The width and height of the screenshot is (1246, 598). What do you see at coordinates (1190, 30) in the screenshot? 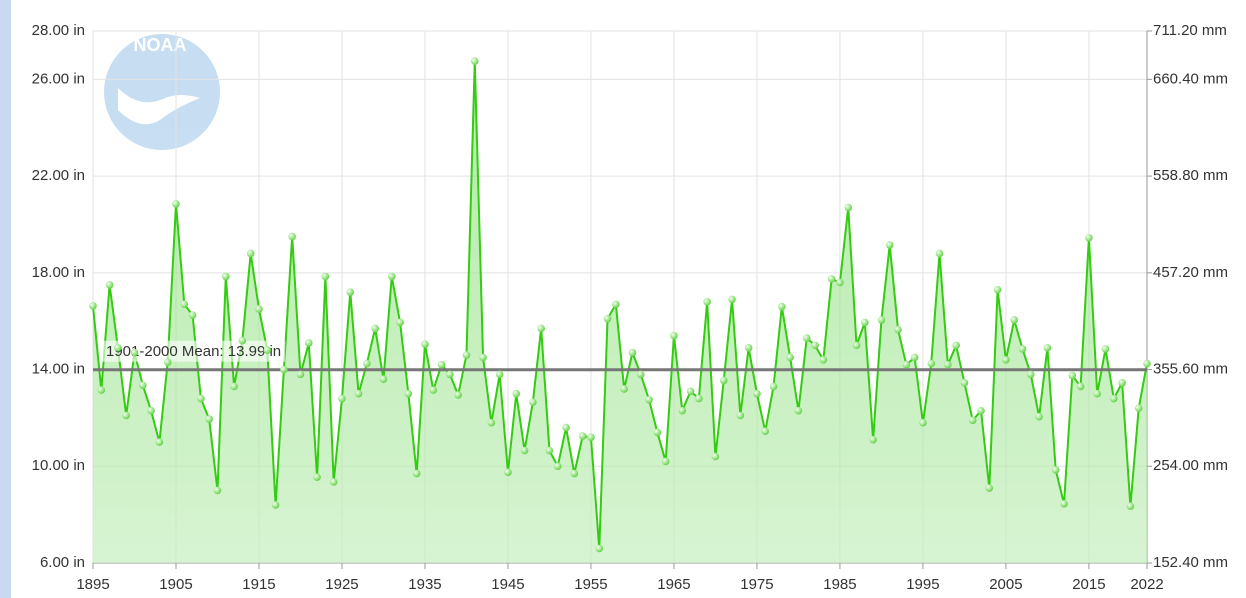
I see `y2-tick-label: 711.20 mm` at bounding box center [1190, 30].